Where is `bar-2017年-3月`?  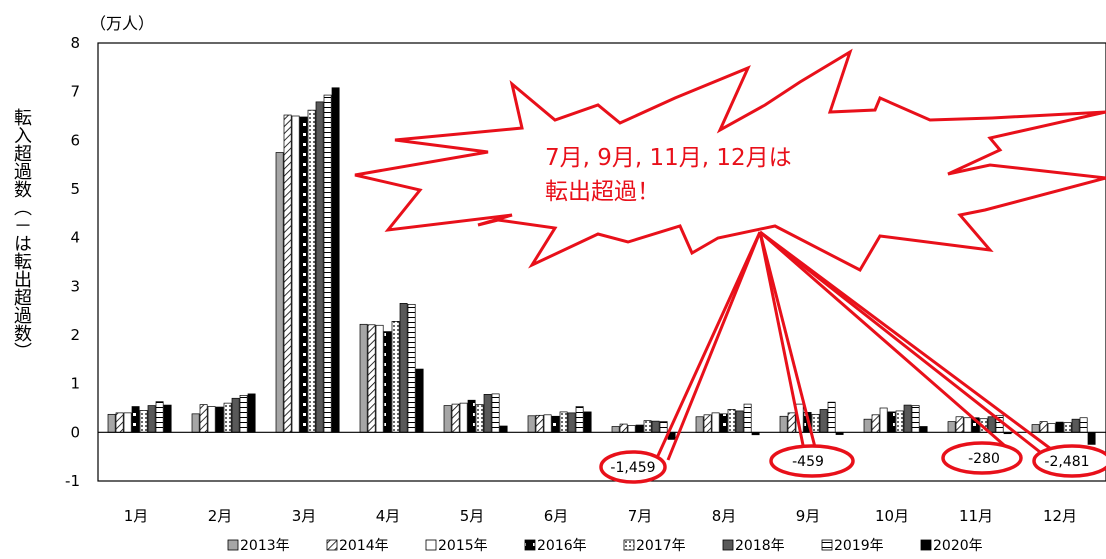 bar-2017年-3月 is located at coordinates (311, 271).